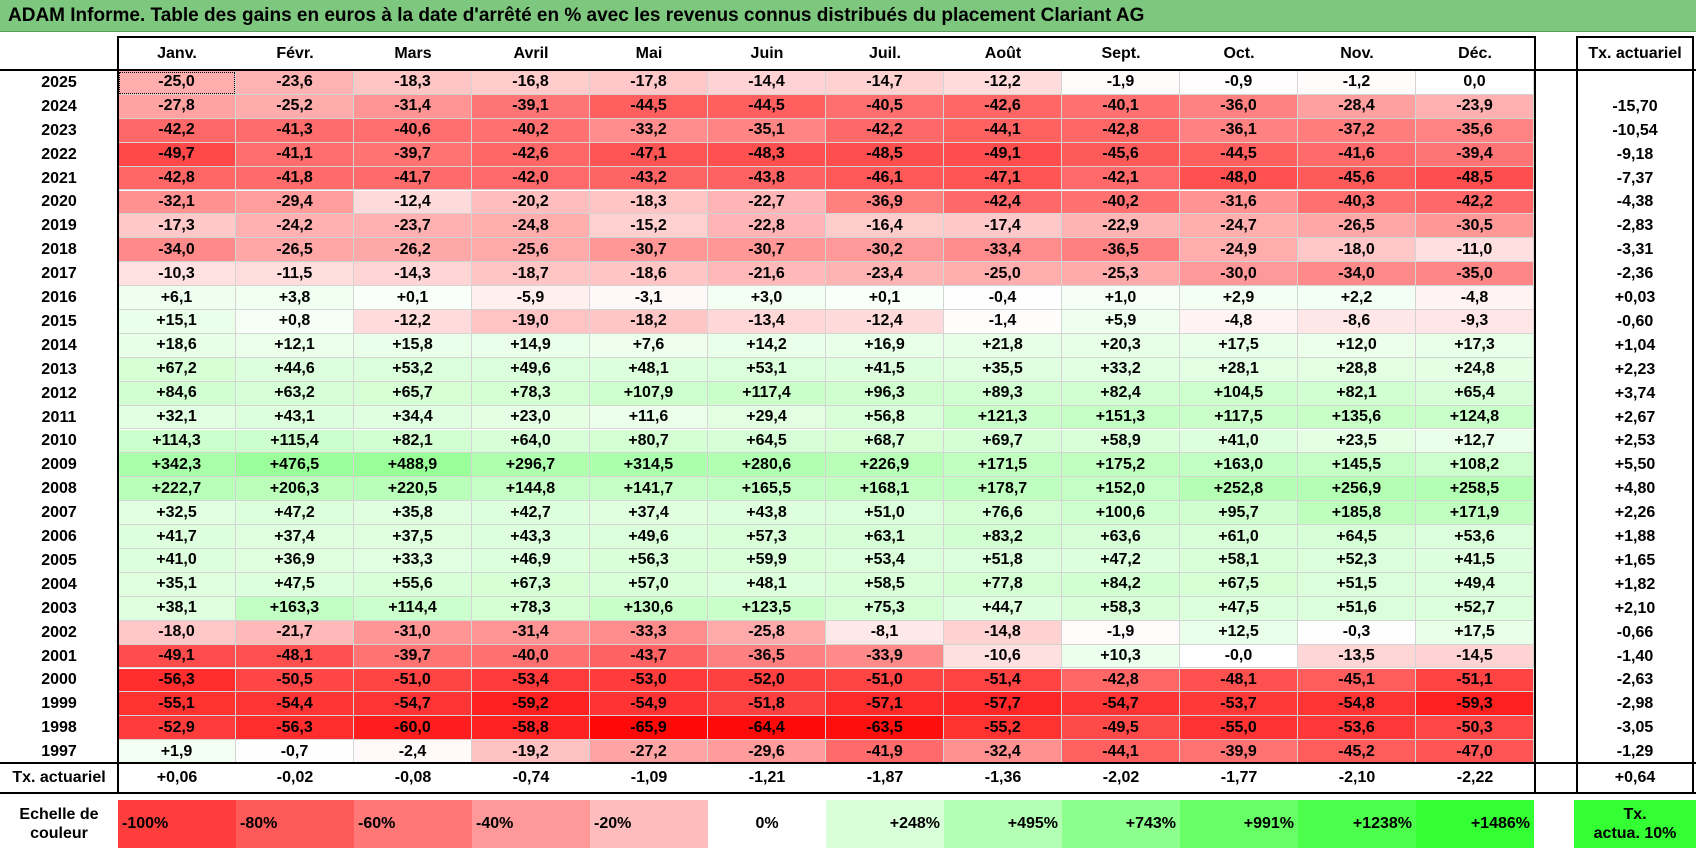 Image resolution: width=1696 pixels, height=848 pixels. Describe the element at coordinates (413, 393) in the screenshot. I see `table-cell: +65,7` at that location.